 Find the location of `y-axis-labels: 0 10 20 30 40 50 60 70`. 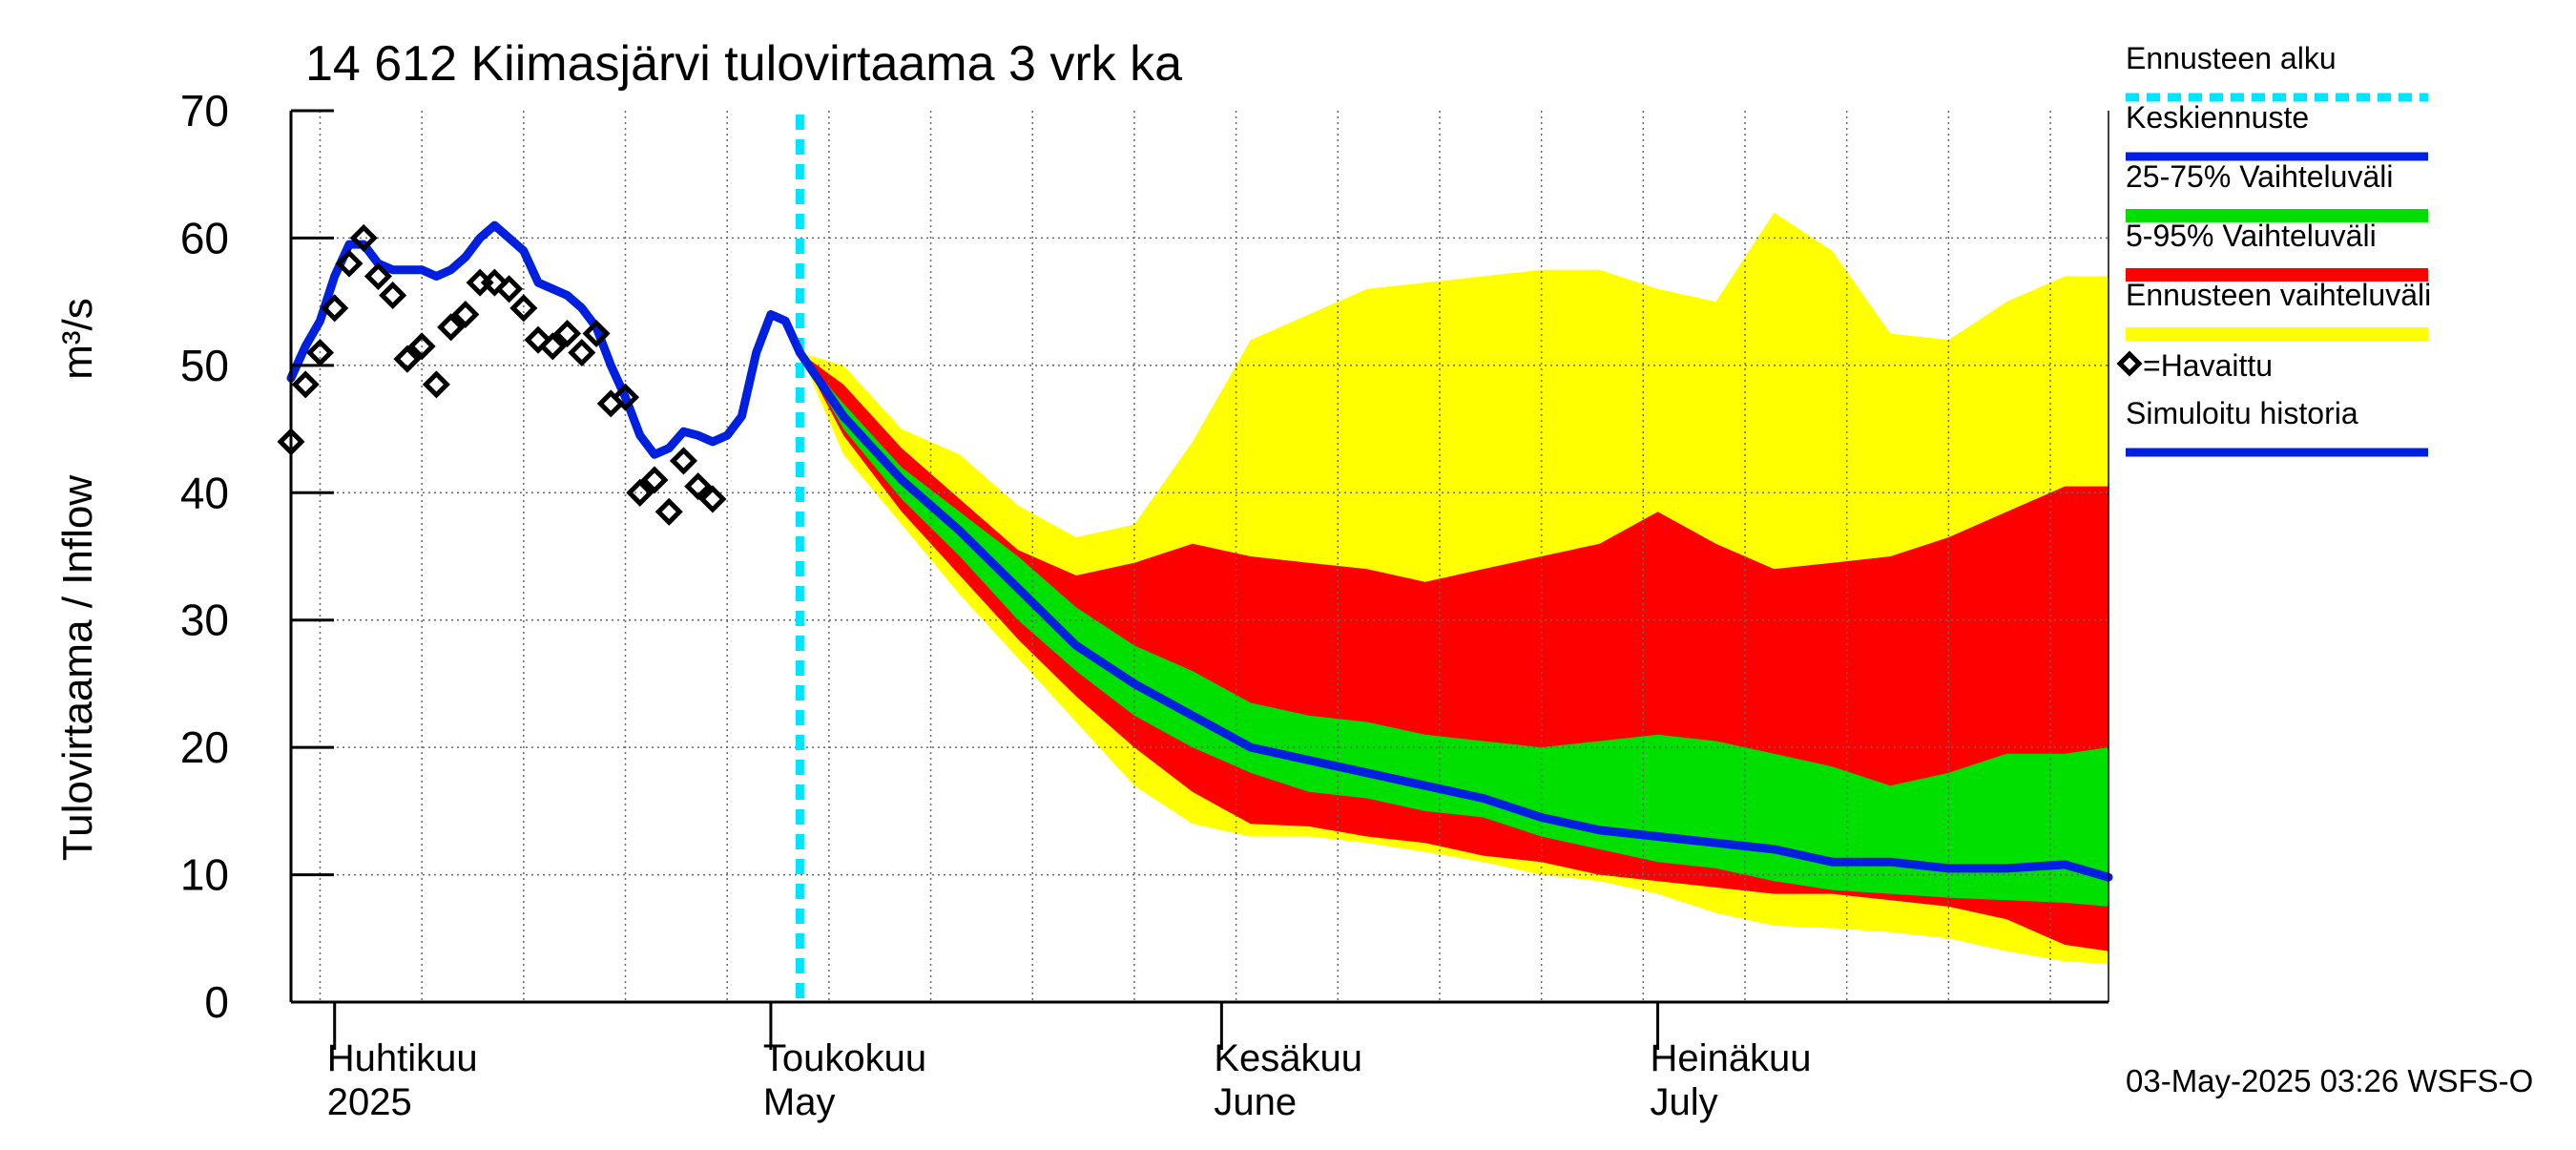

y-axis-labels: 0 10 20 30 40 50 60 70 is located at coordinates (204, 556).